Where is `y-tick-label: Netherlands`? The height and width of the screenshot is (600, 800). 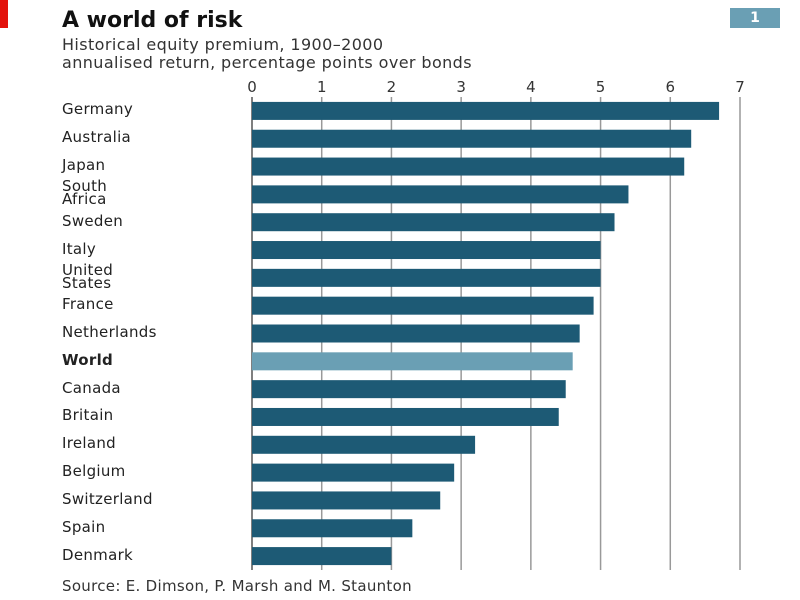 y-tick-label: Netherlands is located at coordinates (109, 332).